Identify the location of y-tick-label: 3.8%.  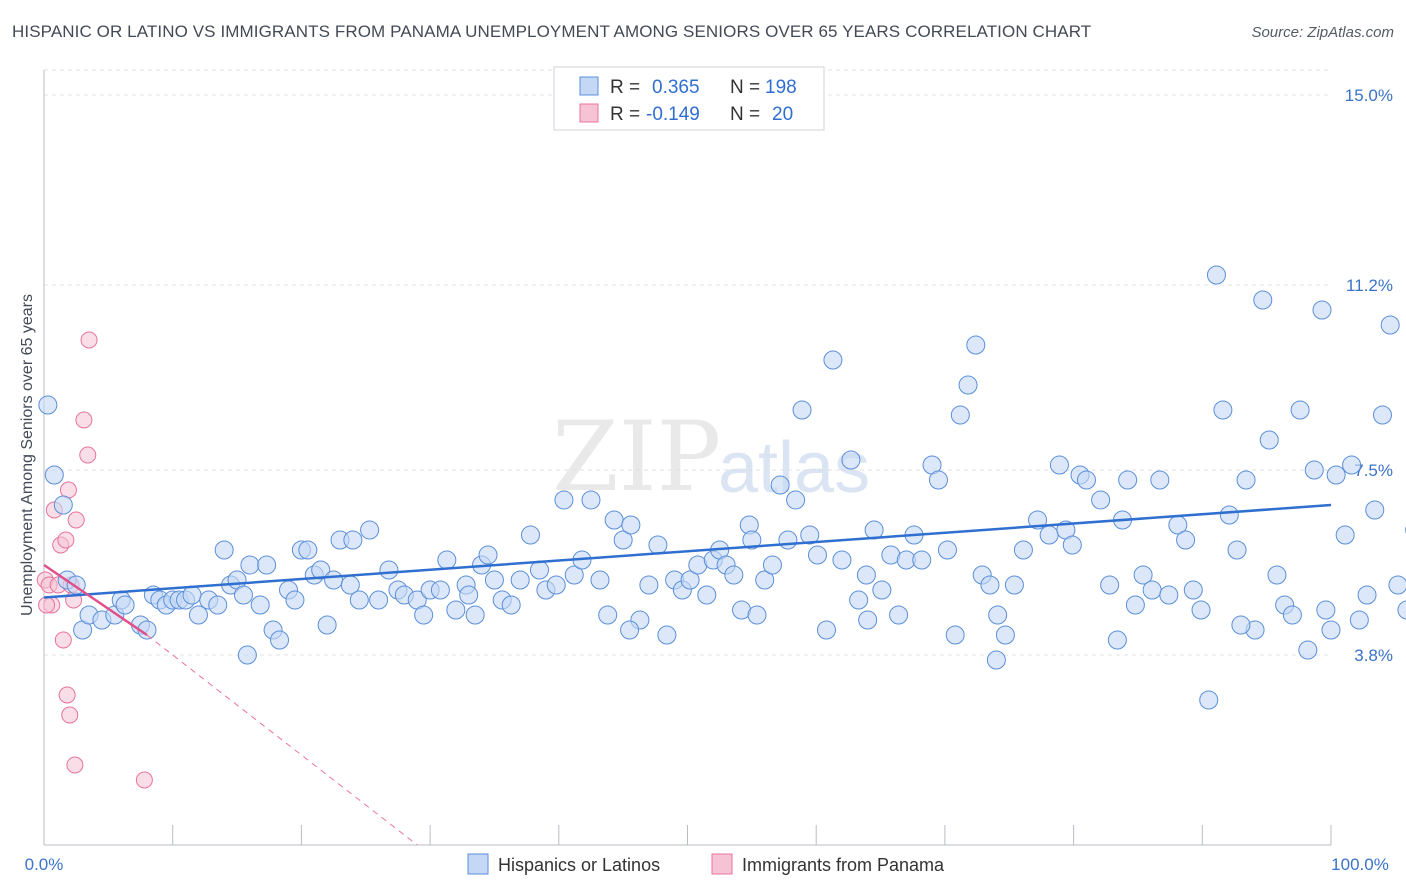
(1373, 655).